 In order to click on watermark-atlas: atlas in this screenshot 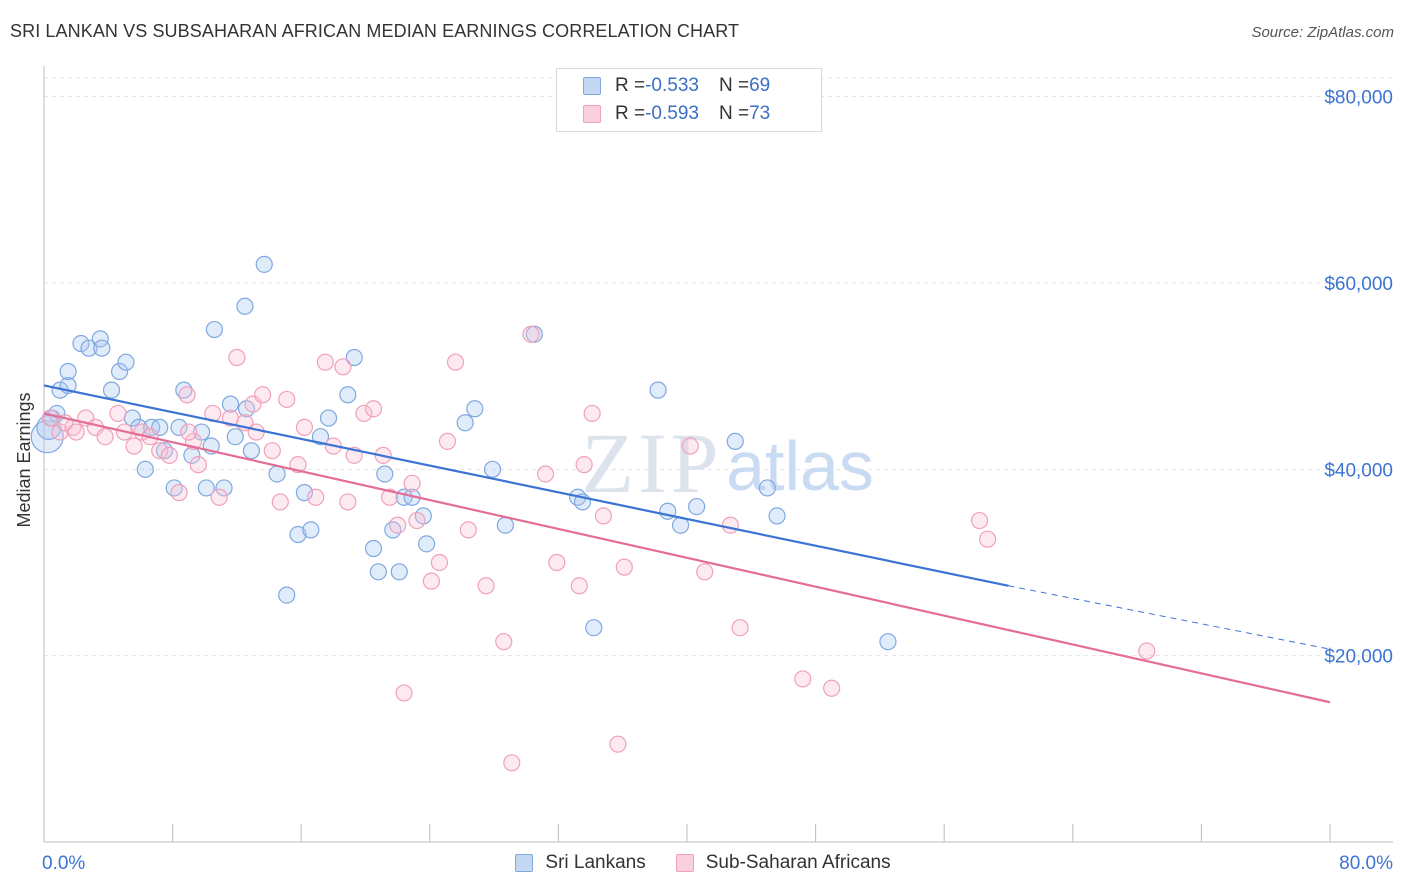, I will do `click(800, 466)`.